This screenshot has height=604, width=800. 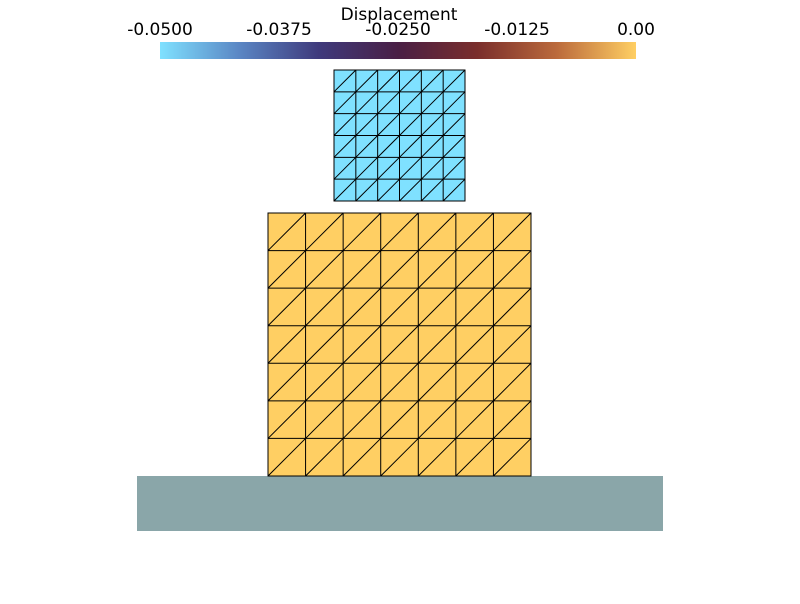 What do you see at coordinates (398, 50) in the screenshot?
I see `colorbar` at bounding box center [398, 50].